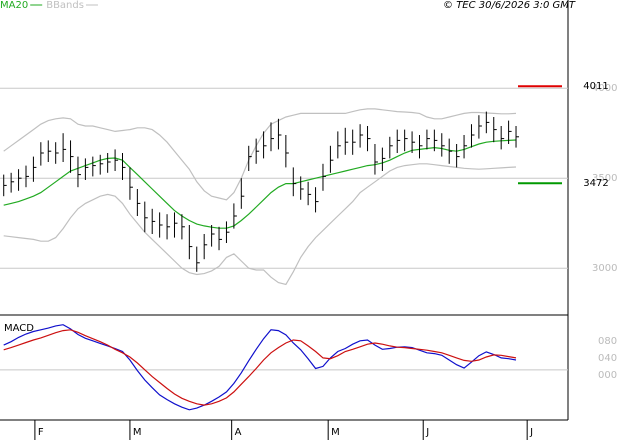 The height and width of the screenshot is (440, 627). Describe the element at coordinates (14, 5) in the screenshot. I see `legend-label: MA20` at that location.